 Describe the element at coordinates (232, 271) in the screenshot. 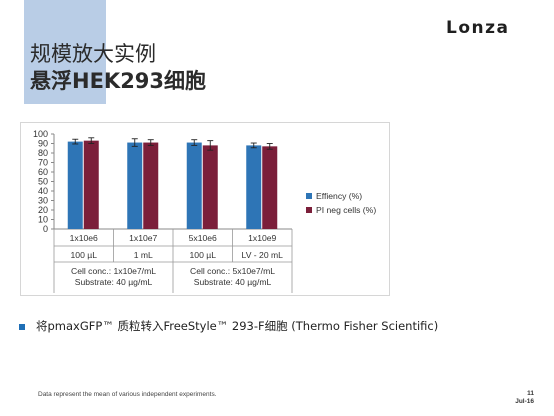

I see `x-condition-label-1: Cell conc.: 5x10e7/mL` at that location.